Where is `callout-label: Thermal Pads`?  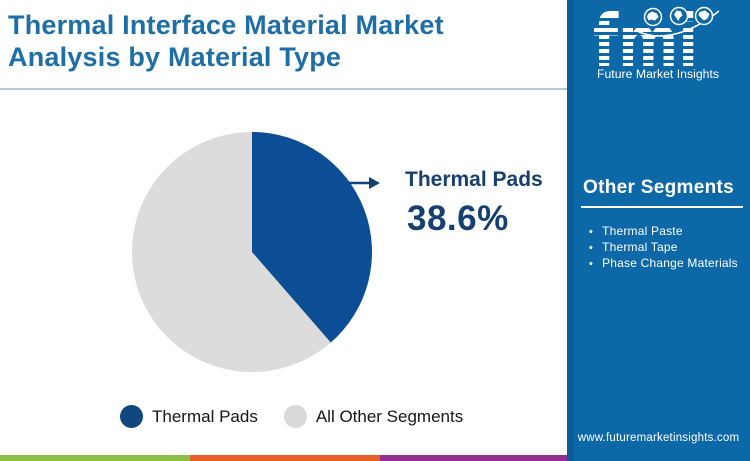
callout-label: Thermal Pads is located at coordinates (474, 179).